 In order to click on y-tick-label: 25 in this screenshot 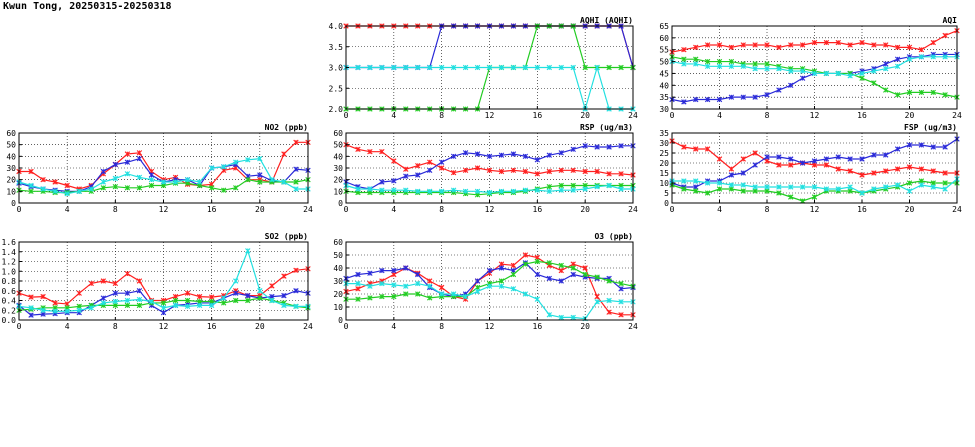, I will do `click(664, 153)`.